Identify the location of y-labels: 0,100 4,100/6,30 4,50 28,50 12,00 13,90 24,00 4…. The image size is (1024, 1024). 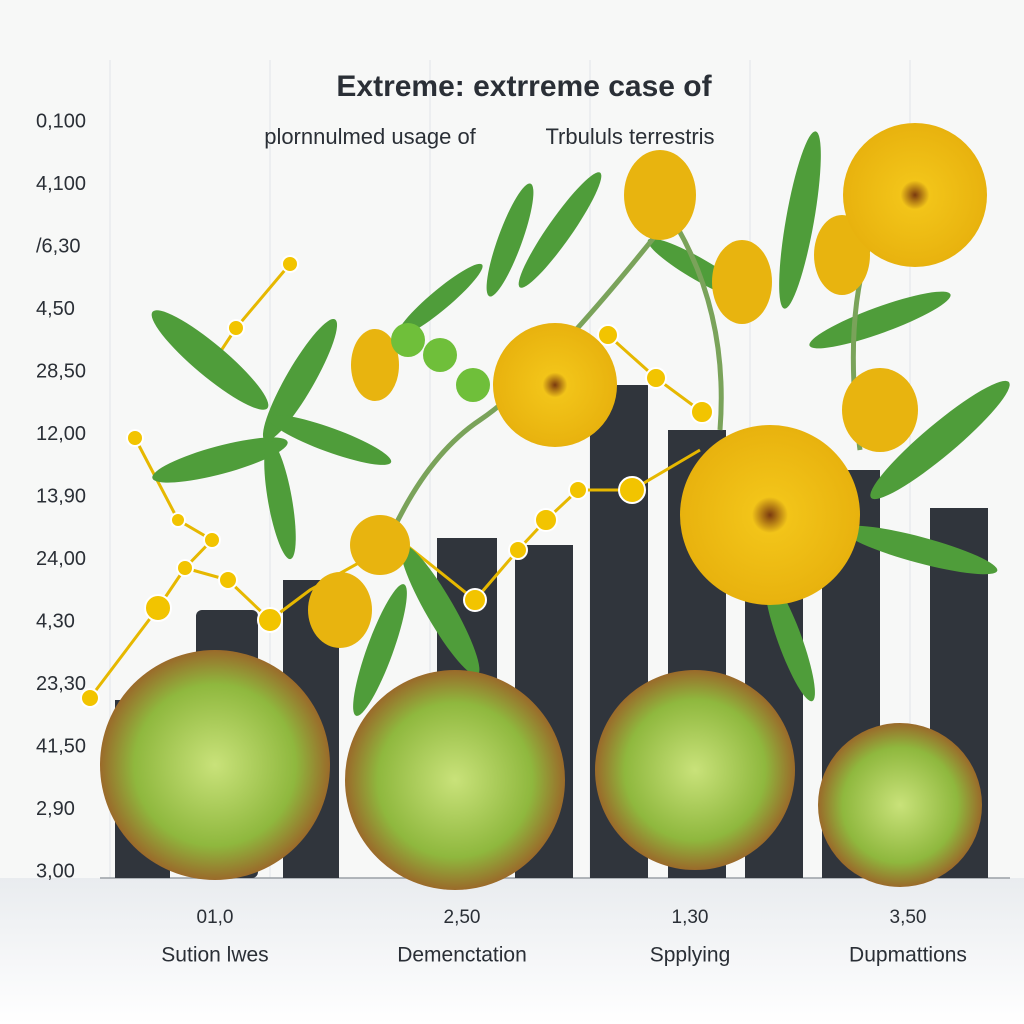
(61, 496).